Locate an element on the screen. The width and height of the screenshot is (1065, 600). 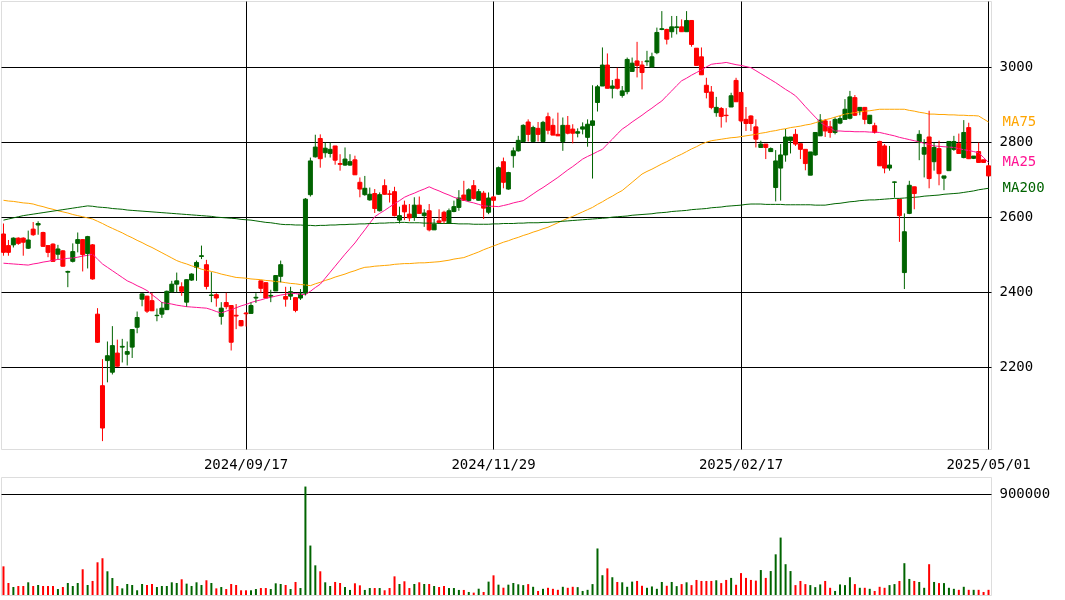
series-label: MA25 is located at coordinates (1019, 161).